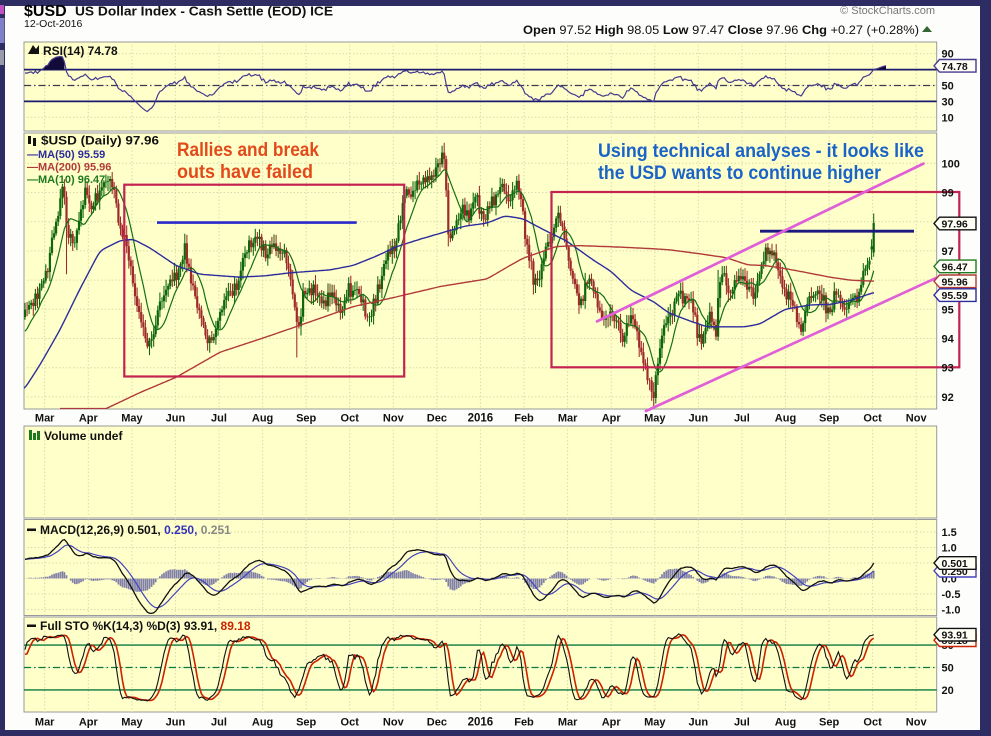  What do you see at coordinates (948, 194) in the screenshot?
I see `svg-text: 99` at bounding box center [948, 194].